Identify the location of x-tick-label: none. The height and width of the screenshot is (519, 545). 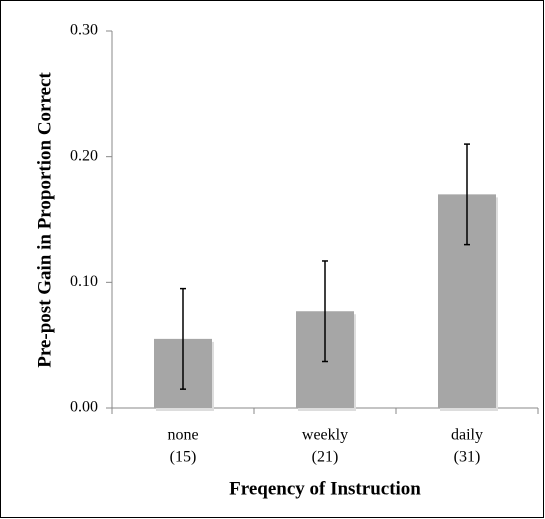
(182, 435).